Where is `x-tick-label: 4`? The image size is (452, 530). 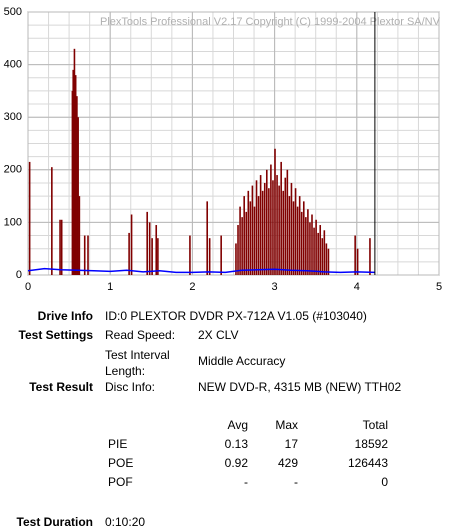
x-tick-label: 4 is located at coordinates (357, 287).